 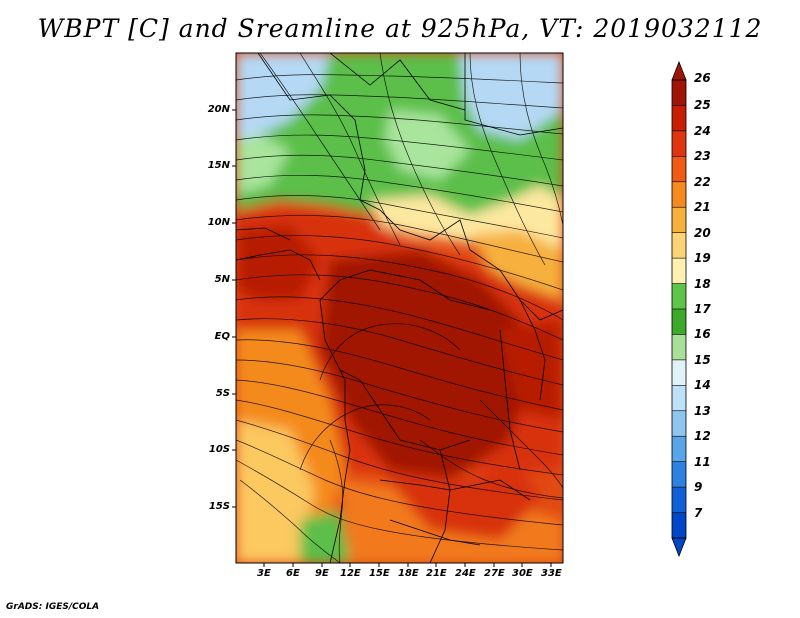 What do you see at coordinates (702, 410) in the screenshot?
I see `colorbar-label: 13` at bounding box center [702, 410].